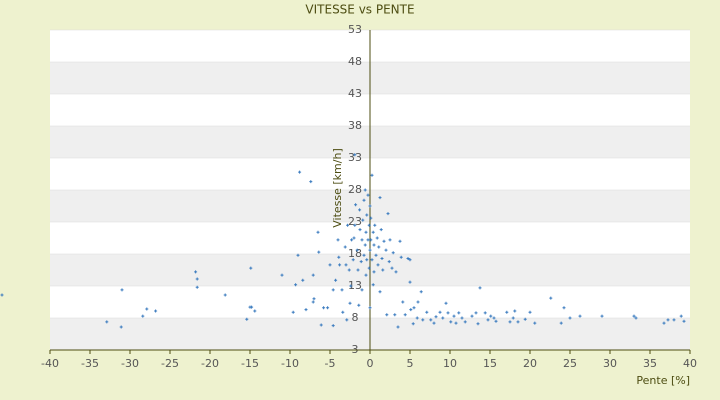  Describe the element at coordinates (355, 93) in the screenshot. I see `y-tick-label: 43` at that location.